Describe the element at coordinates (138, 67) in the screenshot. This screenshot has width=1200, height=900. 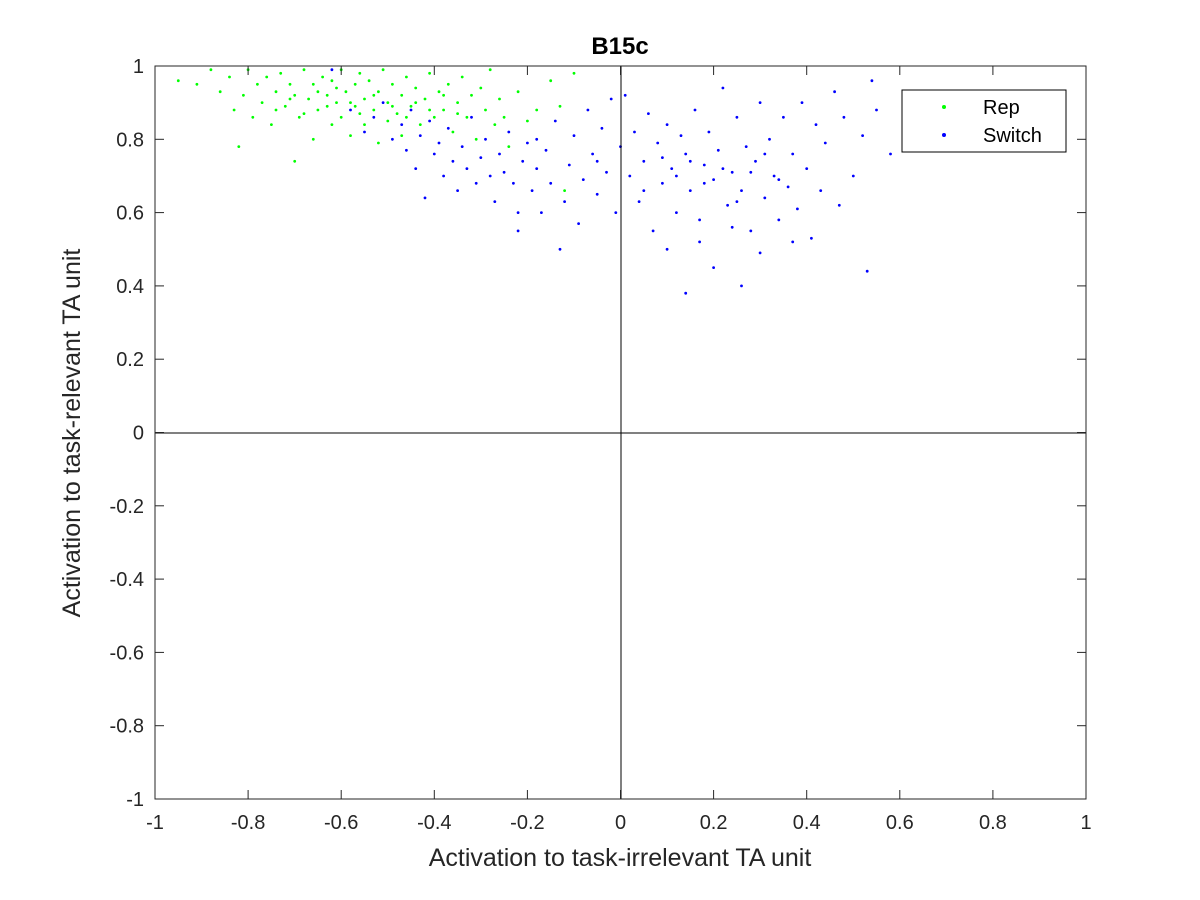
I see `y-tick-label: 1` at that location.